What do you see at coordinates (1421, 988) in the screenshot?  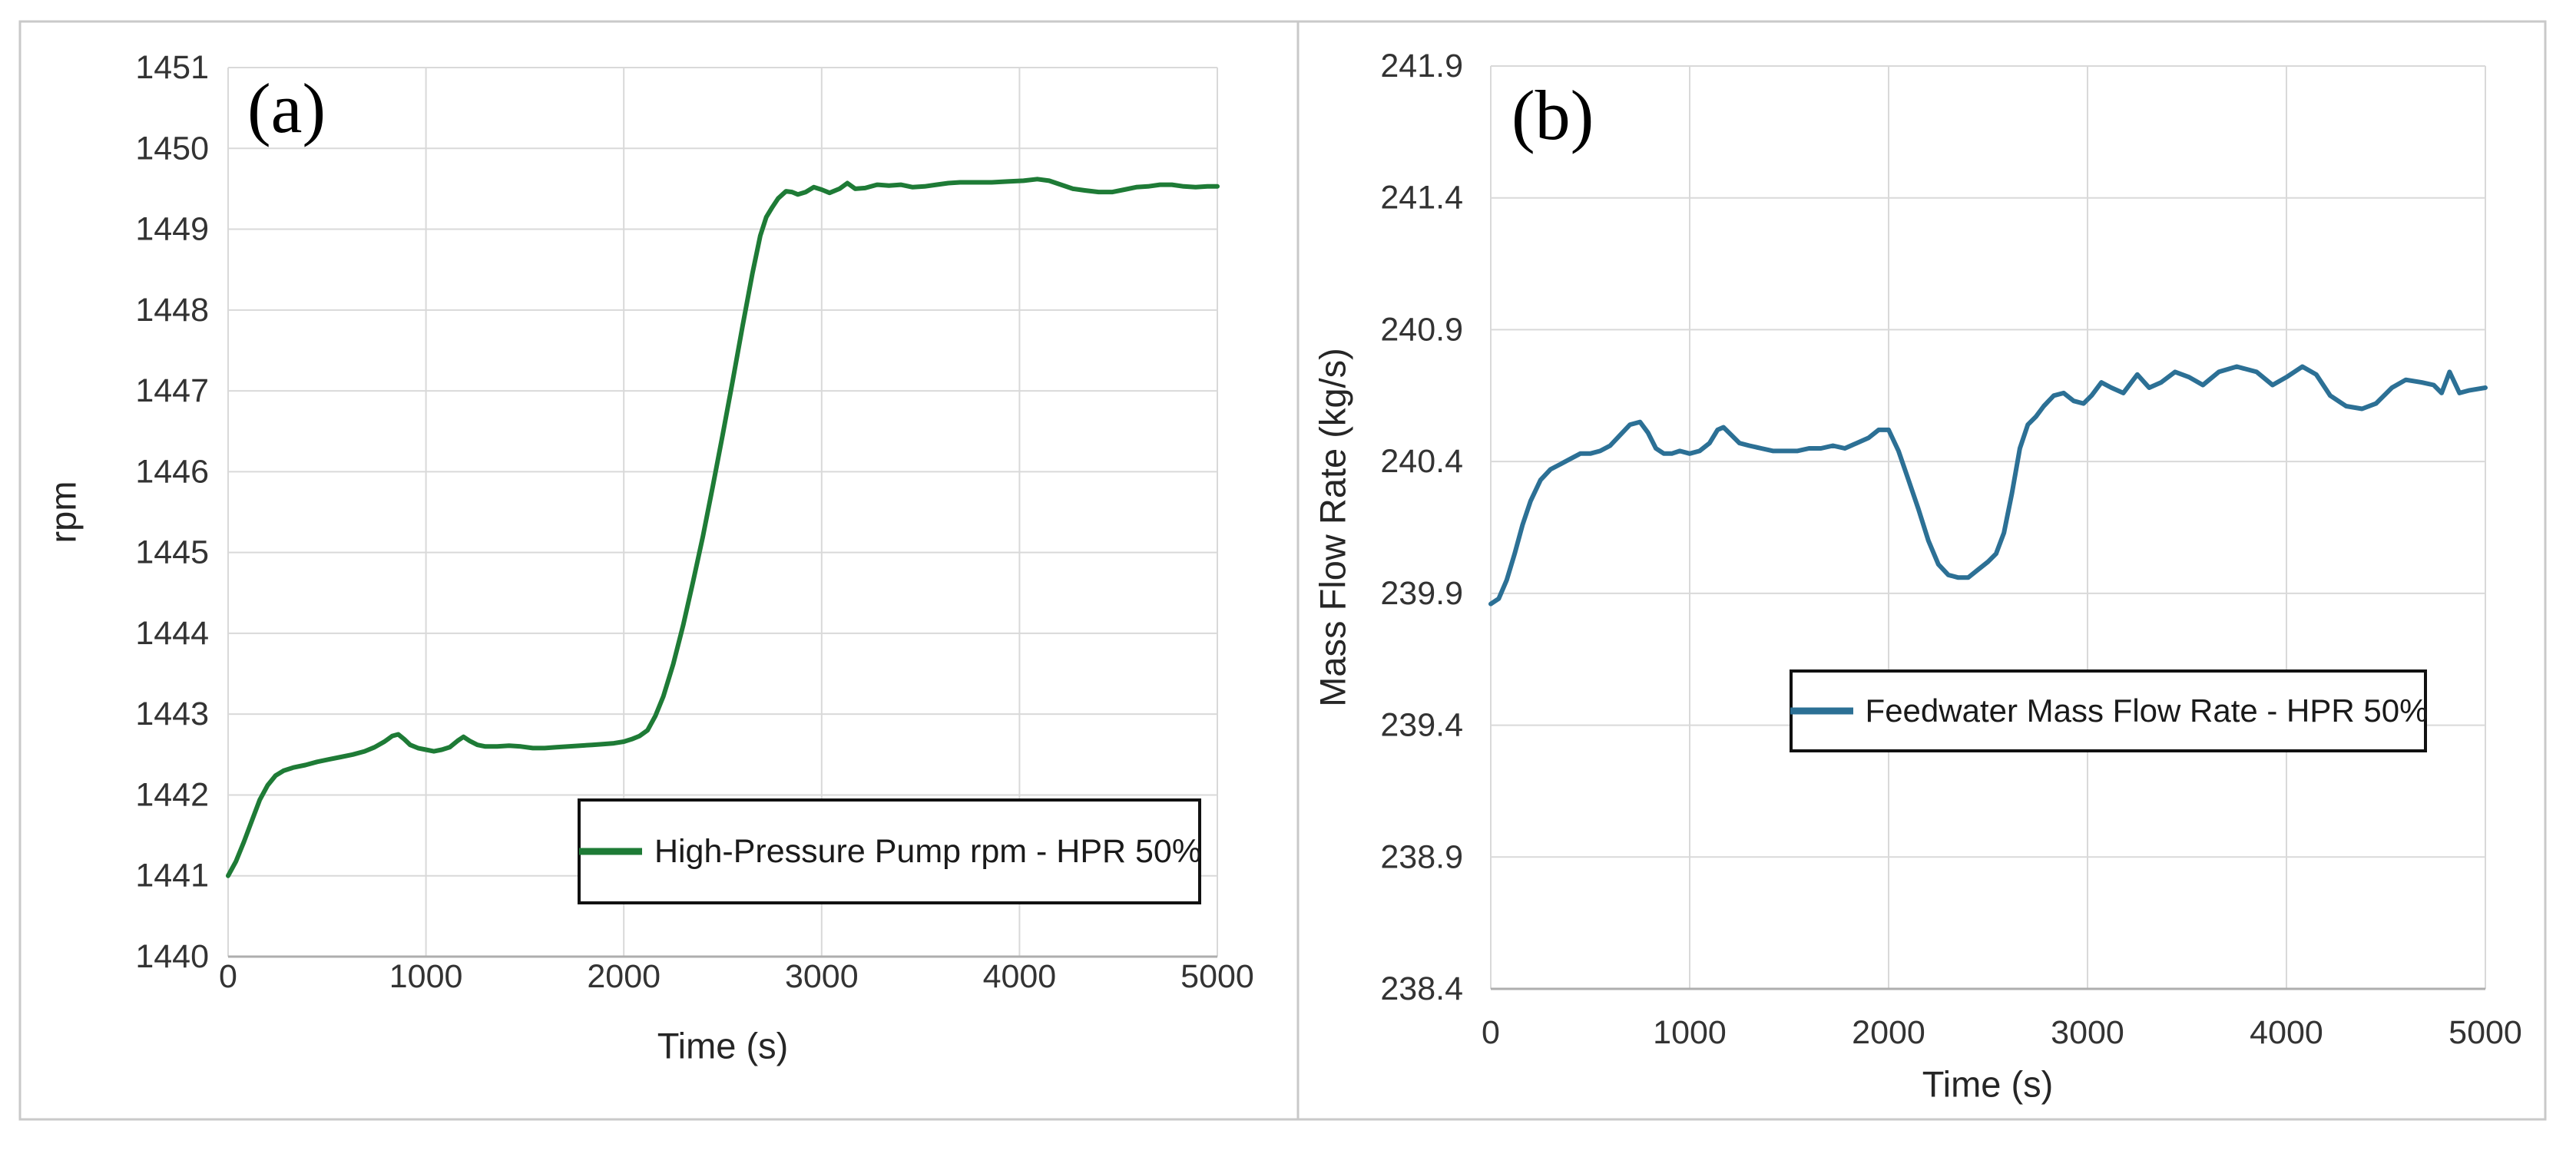 I see `y-tick-label: 238.4` at bounding box center [1421, 988].